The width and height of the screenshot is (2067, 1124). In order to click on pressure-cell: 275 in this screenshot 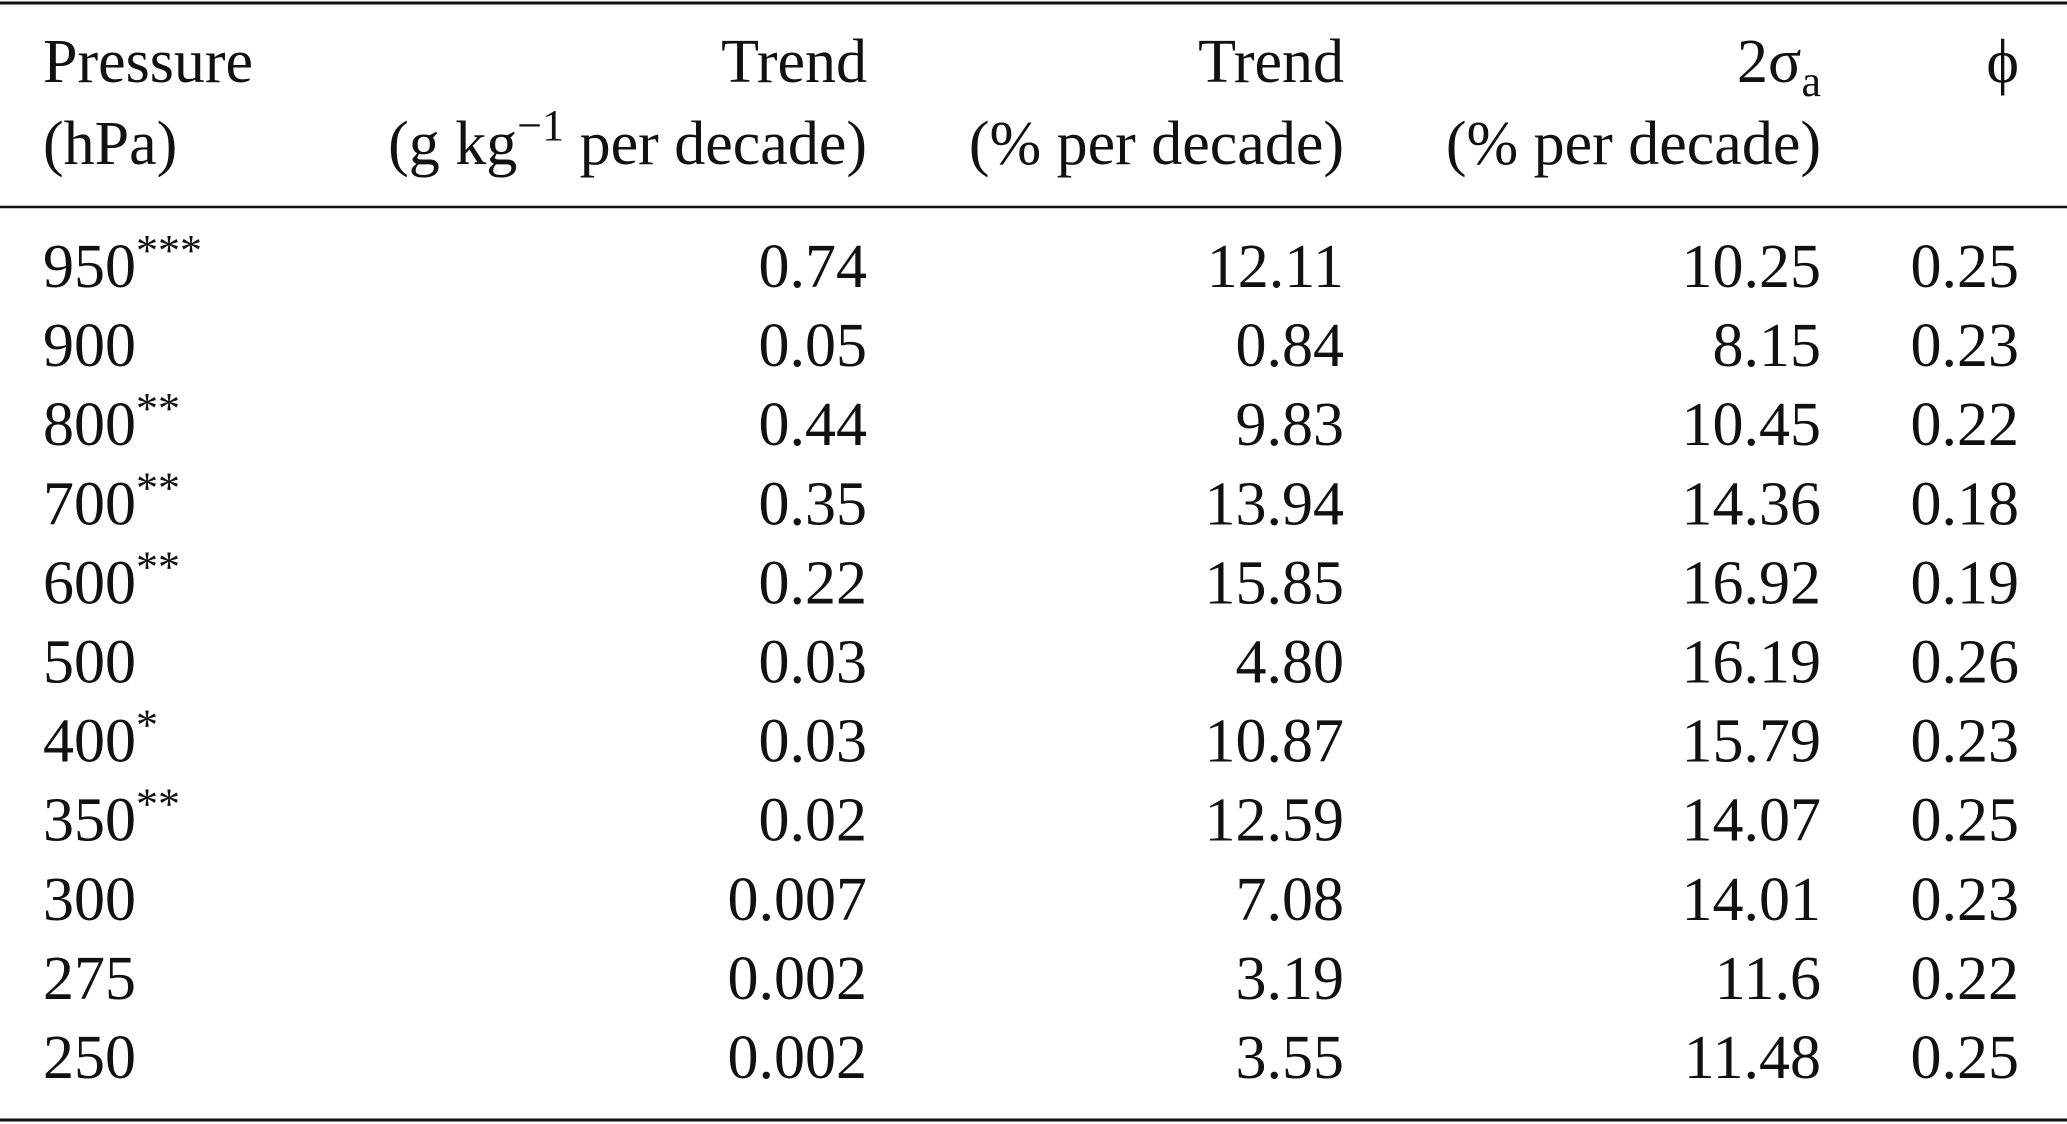, I will do `click(89, 979)`.